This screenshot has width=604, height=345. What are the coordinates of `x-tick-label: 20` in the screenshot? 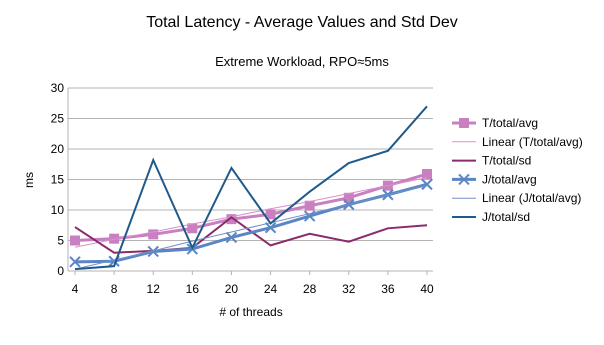 It's located at (232, 289).